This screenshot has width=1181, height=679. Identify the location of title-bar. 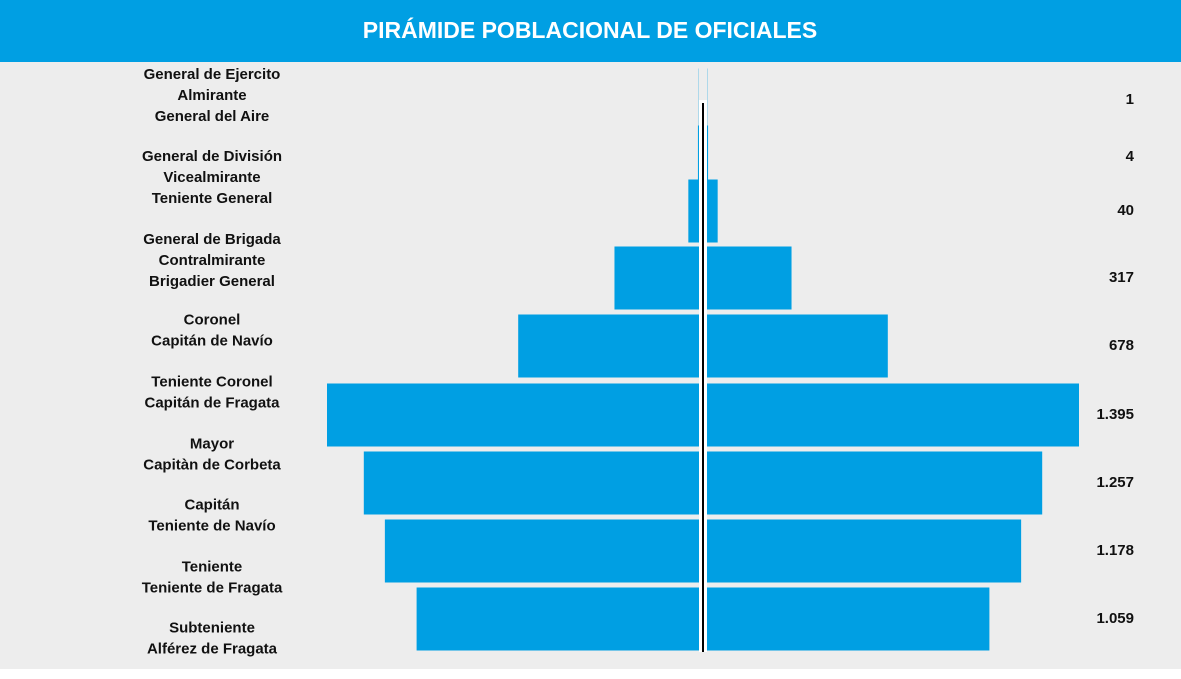
(590, 31).